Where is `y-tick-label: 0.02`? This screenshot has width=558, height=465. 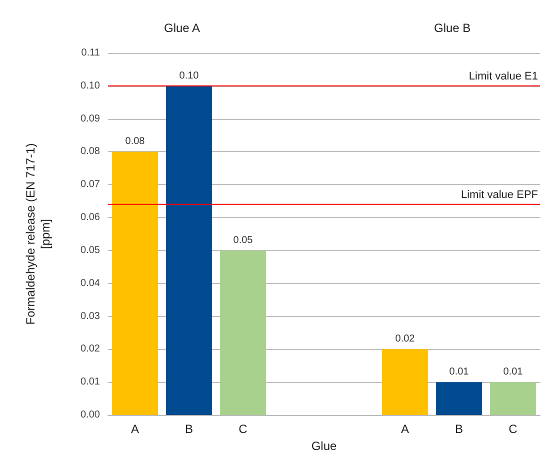 y-tick-label: 0.02 is located at coordinates (90, 349).